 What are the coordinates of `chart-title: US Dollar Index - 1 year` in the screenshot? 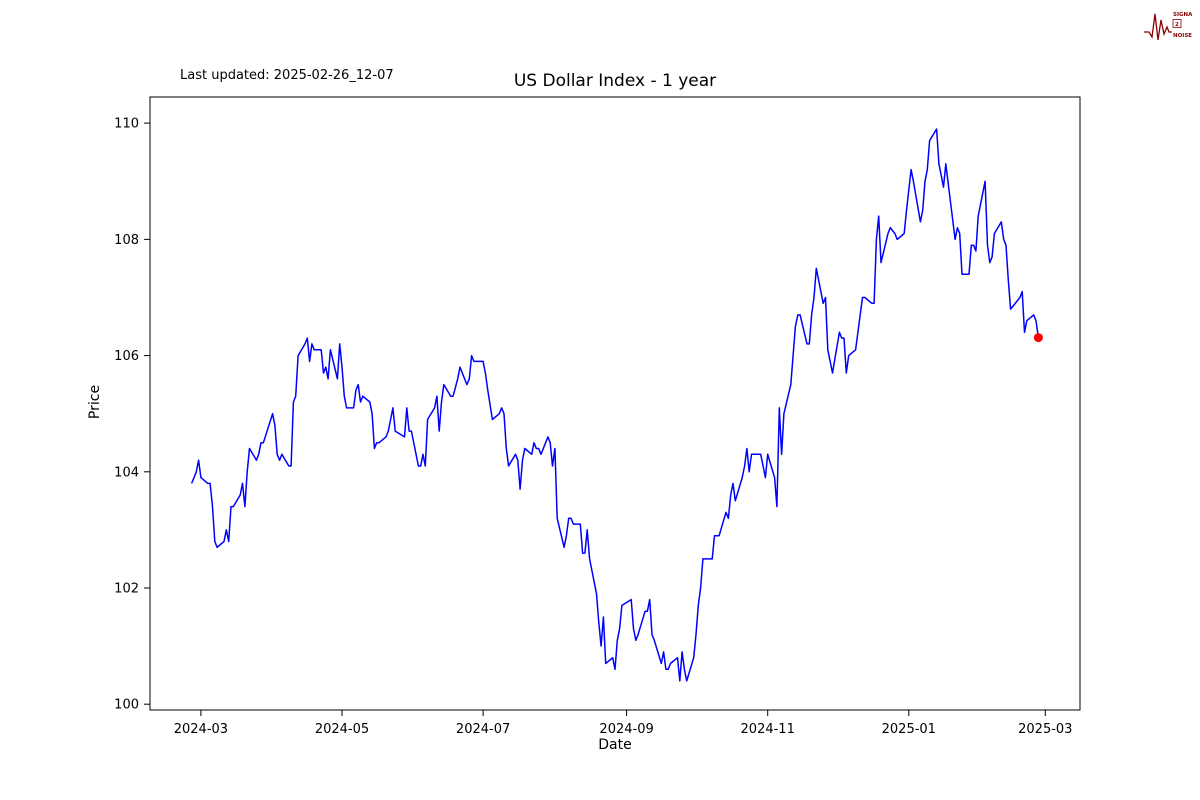 It's located at (615, 81).